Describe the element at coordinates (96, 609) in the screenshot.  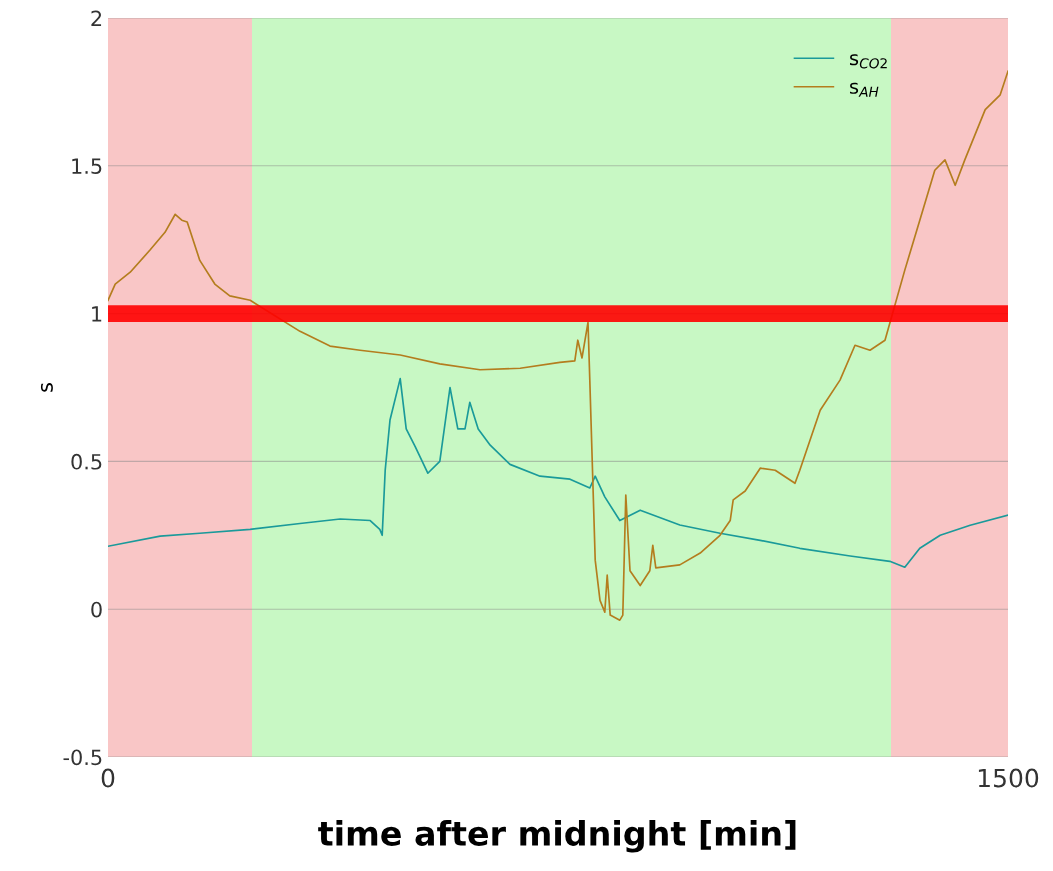
I see `y-tick-label: 0` at that location.